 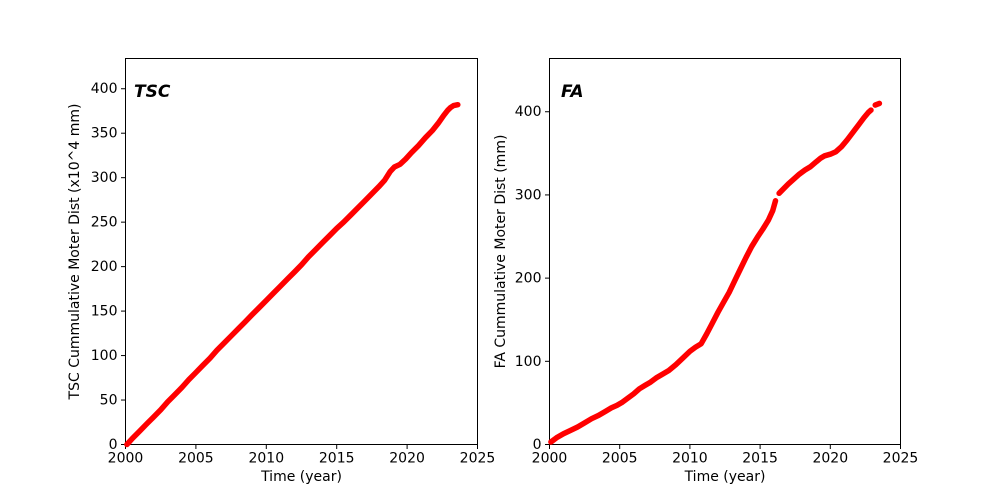 I want to click on y-tick-label: 250, so click(x=104, y=223).